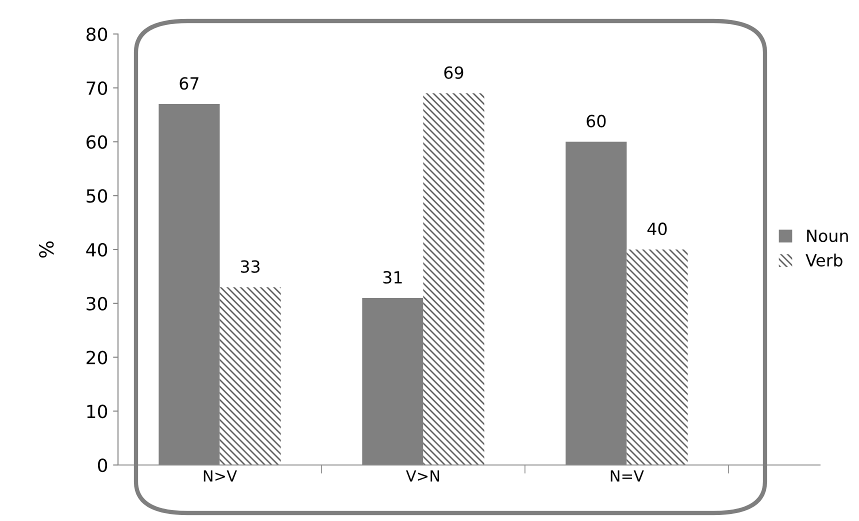  Describe the element at coordinates (97, 88) in the screenshot. I see `y-tick-label: 70` at that location.